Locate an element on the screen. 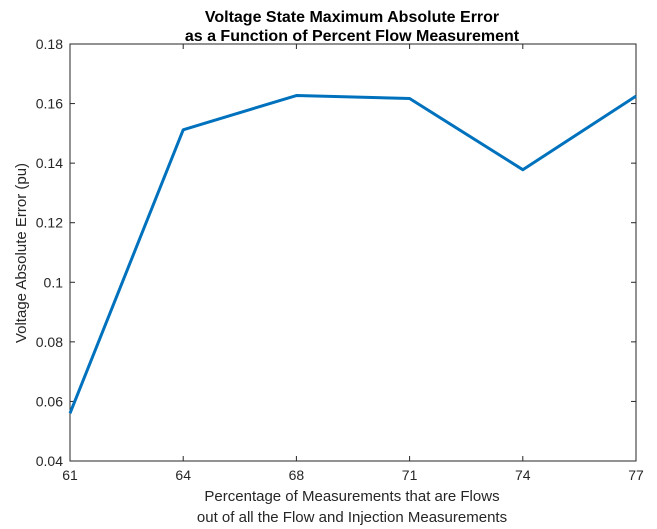  x-tick-label: 61 is located at coordinates (70, 475).